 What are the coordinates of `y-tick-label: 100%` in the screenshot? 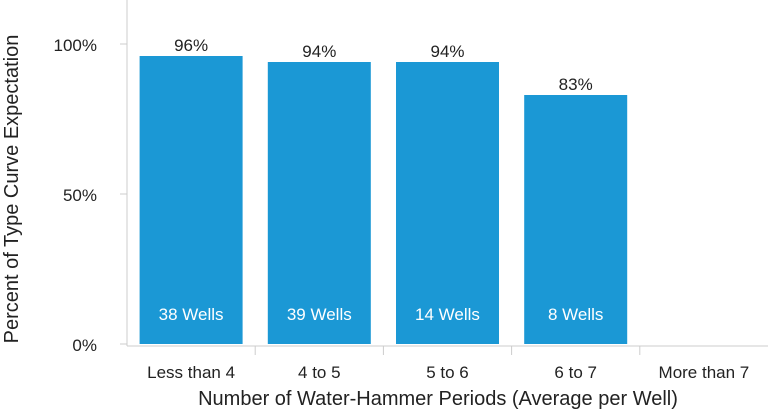 It's located at (75, 45).